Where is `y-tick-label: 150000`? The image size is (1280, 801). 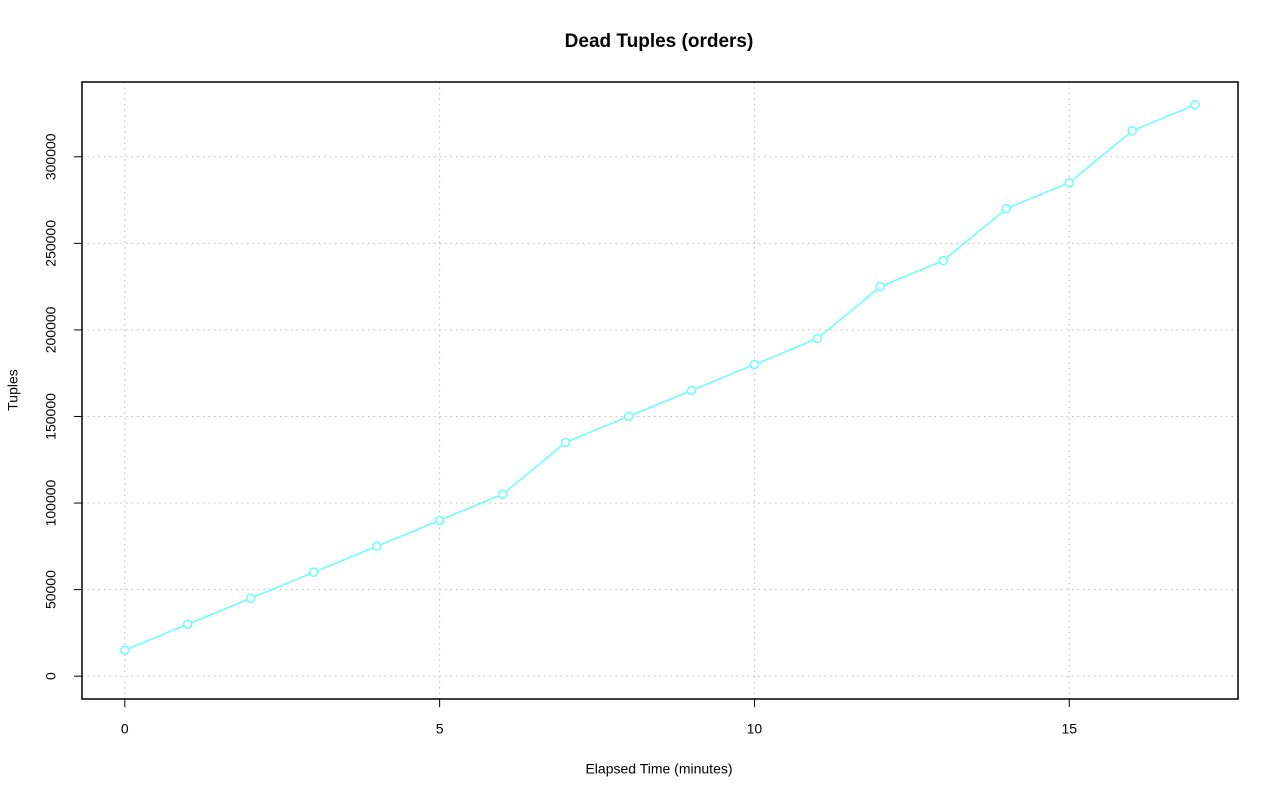
y-tick-label: 150000 is located at coordinates (51, 416).